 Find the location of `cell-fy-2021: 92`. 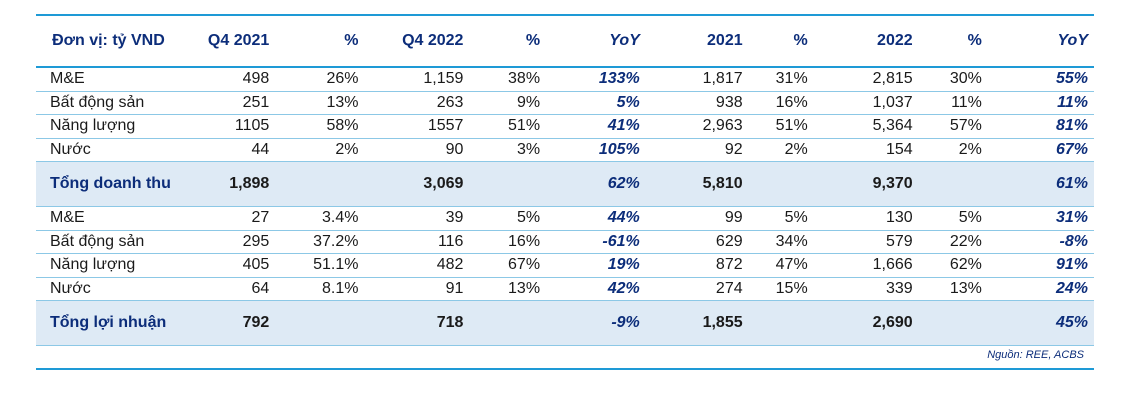

cell-fy-2021: 92 is located at coordinates (697, 150).